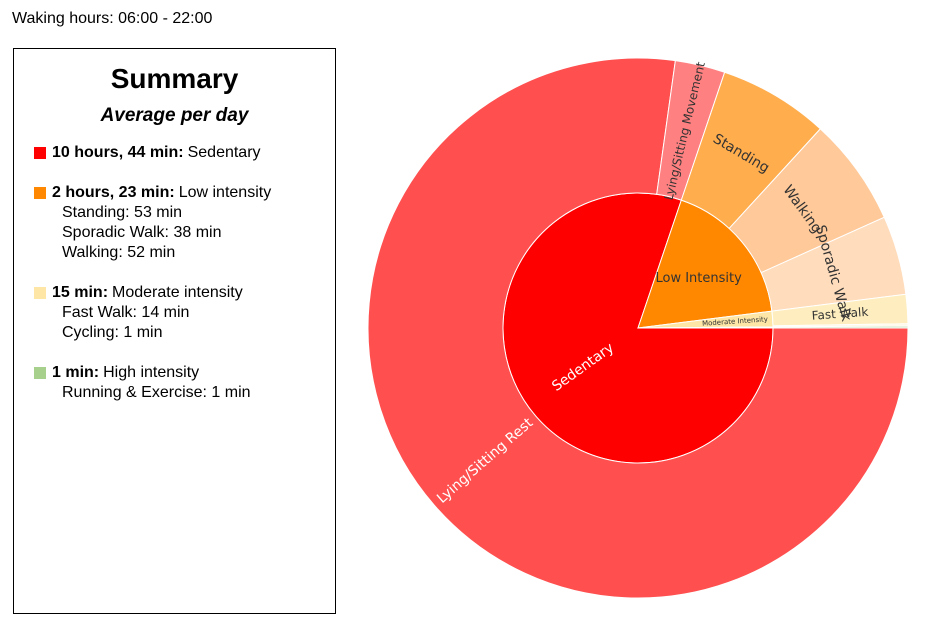 The height and width of the screenshot is (619, 928). I want to click on summary-subtitle: Average per day, so click(174, 115).